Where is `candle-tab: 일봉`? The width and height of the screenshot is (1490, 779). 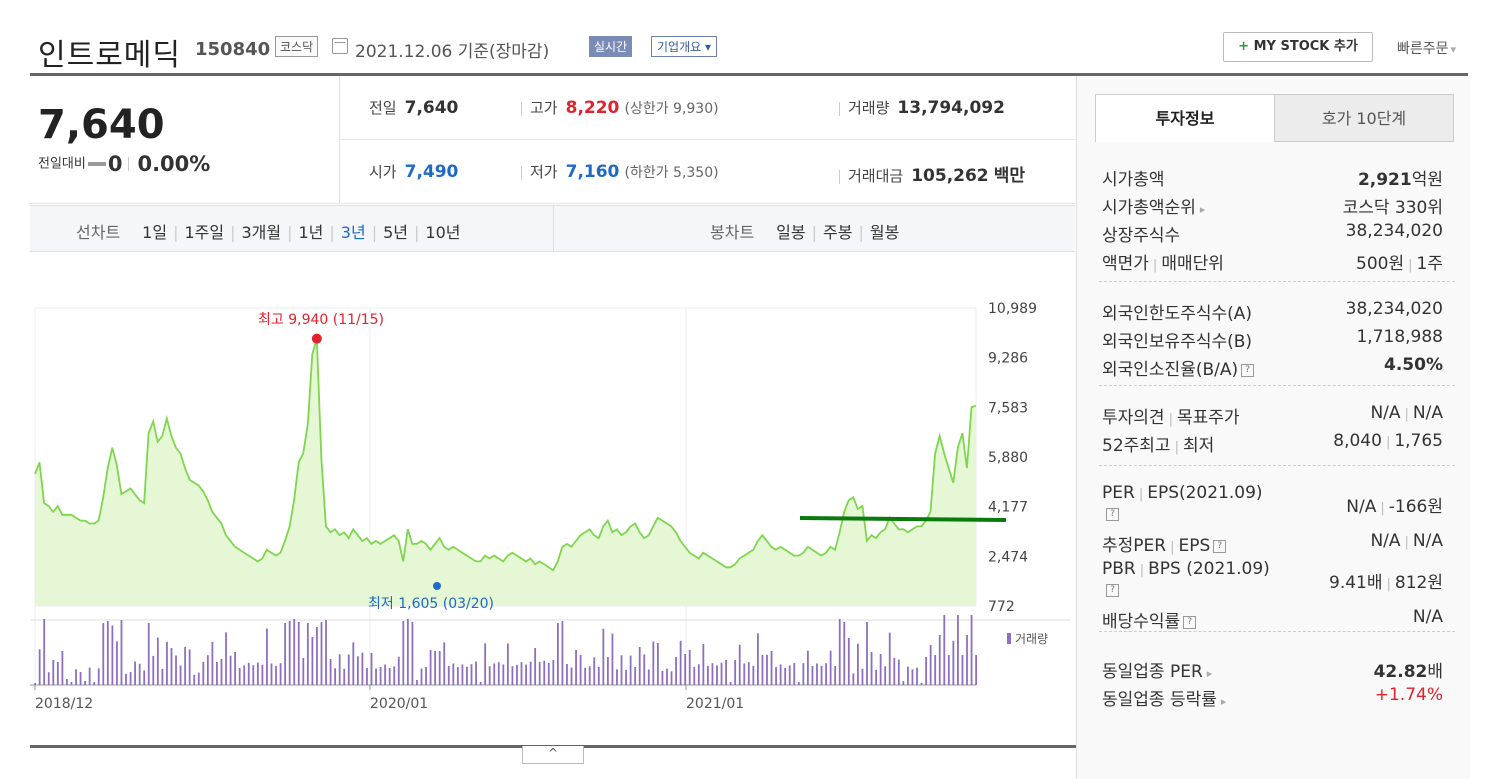
candle-tab: 일봉 is located at coordinates (791, 232).